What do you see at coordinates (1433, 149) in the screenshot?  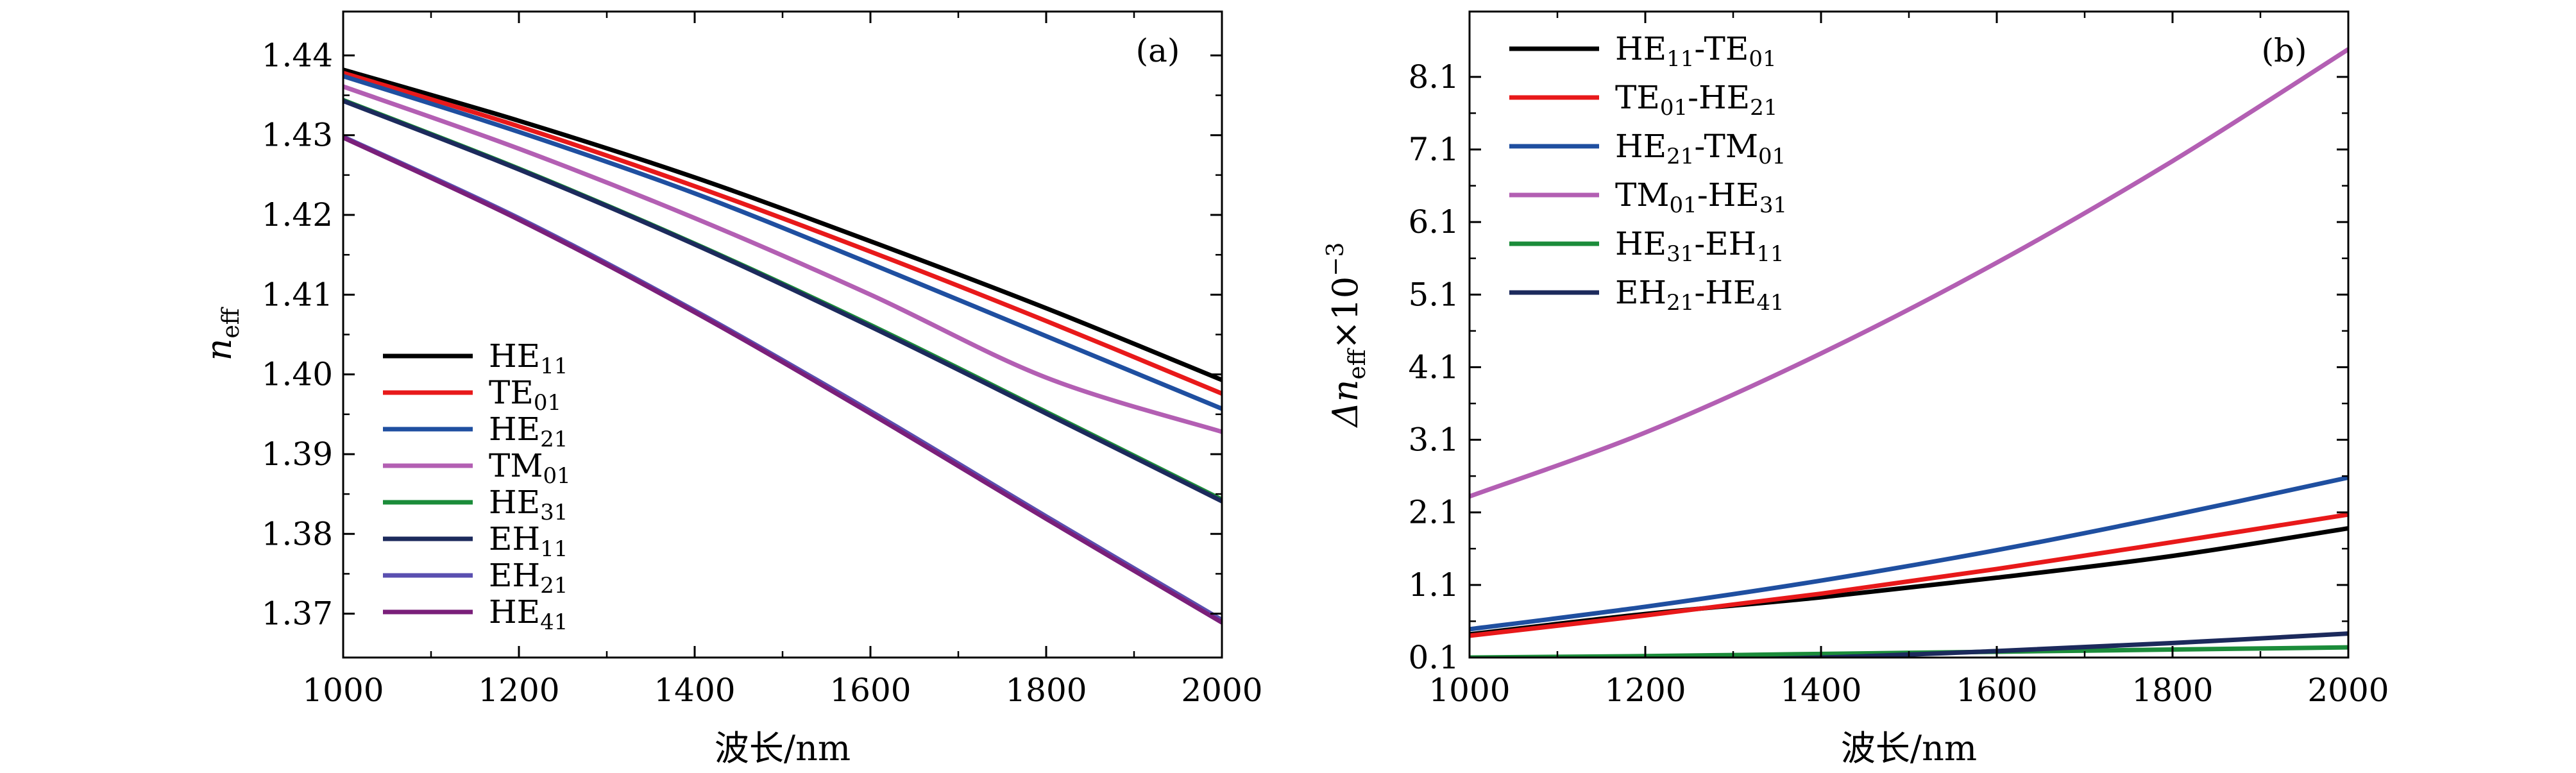 I see `y-tick-label: 7.1` at bounding box center [1433, 149].